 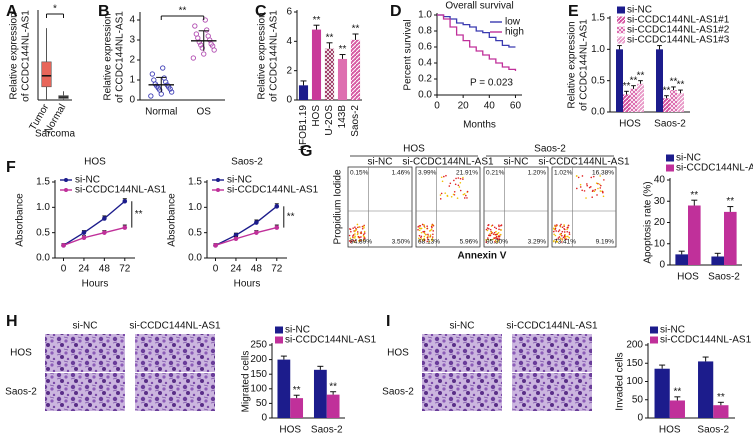 I want to click on y-tick-label: 1.5, so click(x=43, y=182).